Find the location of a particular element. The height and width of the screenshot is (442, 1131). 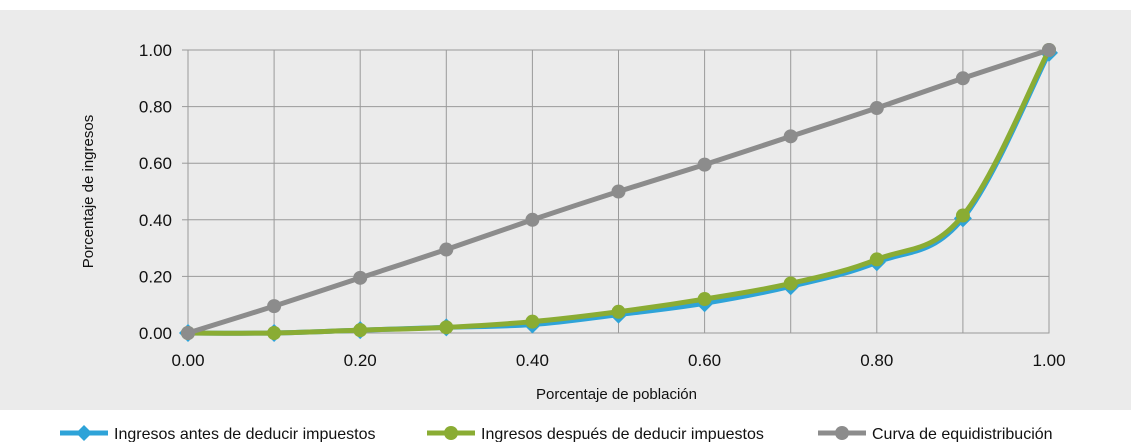

x-tick-label: 0.20 is located at coordinates (360, 360).